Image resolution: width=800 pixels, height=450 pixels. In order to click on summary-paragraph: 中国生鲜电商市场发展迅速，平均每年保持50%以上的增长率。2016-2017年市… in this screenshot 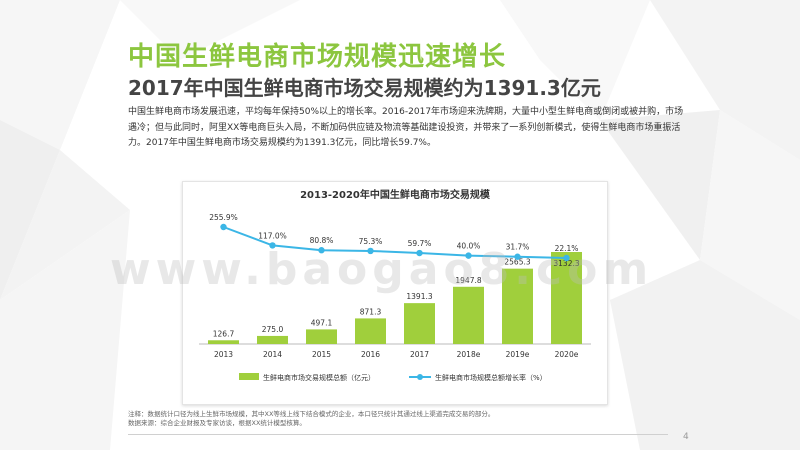, I will do `click(406, 127)`.